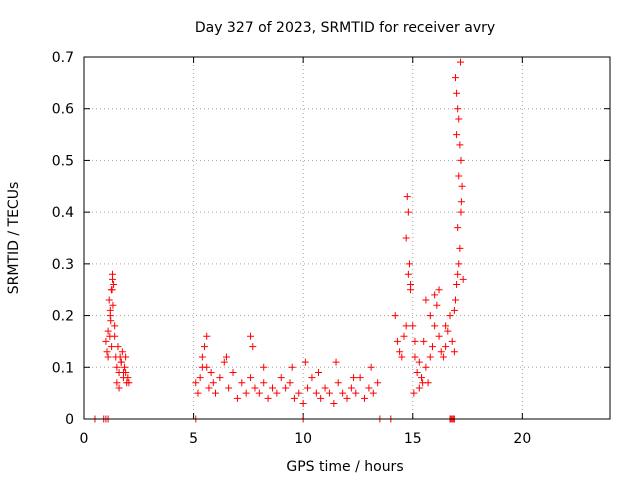 The width and height of the screenshot is (640, 480). What do you see at coordinates (63, 265) in the screenshot?
I see `y-tick-label: 0.3` at bounding box center [63, 265].